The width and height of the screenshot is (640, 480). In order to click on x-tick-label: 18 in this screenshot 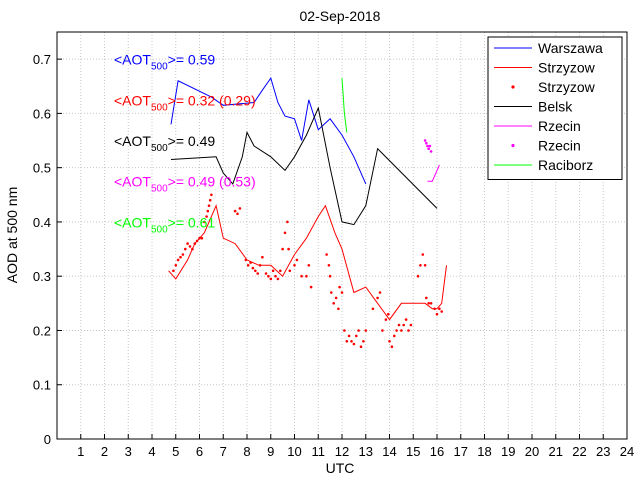, I will do `click(484, 451)`.